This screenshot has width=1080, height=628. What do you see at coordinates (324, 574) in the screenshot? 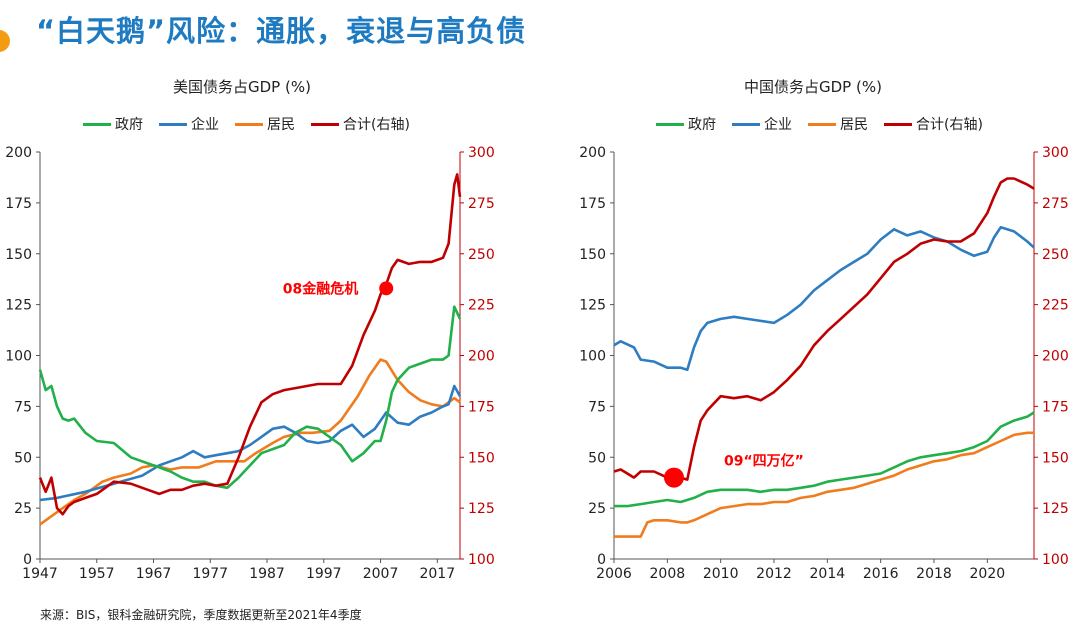
I see `us-xtick-label: 1997` at bounding box center [324, 574].